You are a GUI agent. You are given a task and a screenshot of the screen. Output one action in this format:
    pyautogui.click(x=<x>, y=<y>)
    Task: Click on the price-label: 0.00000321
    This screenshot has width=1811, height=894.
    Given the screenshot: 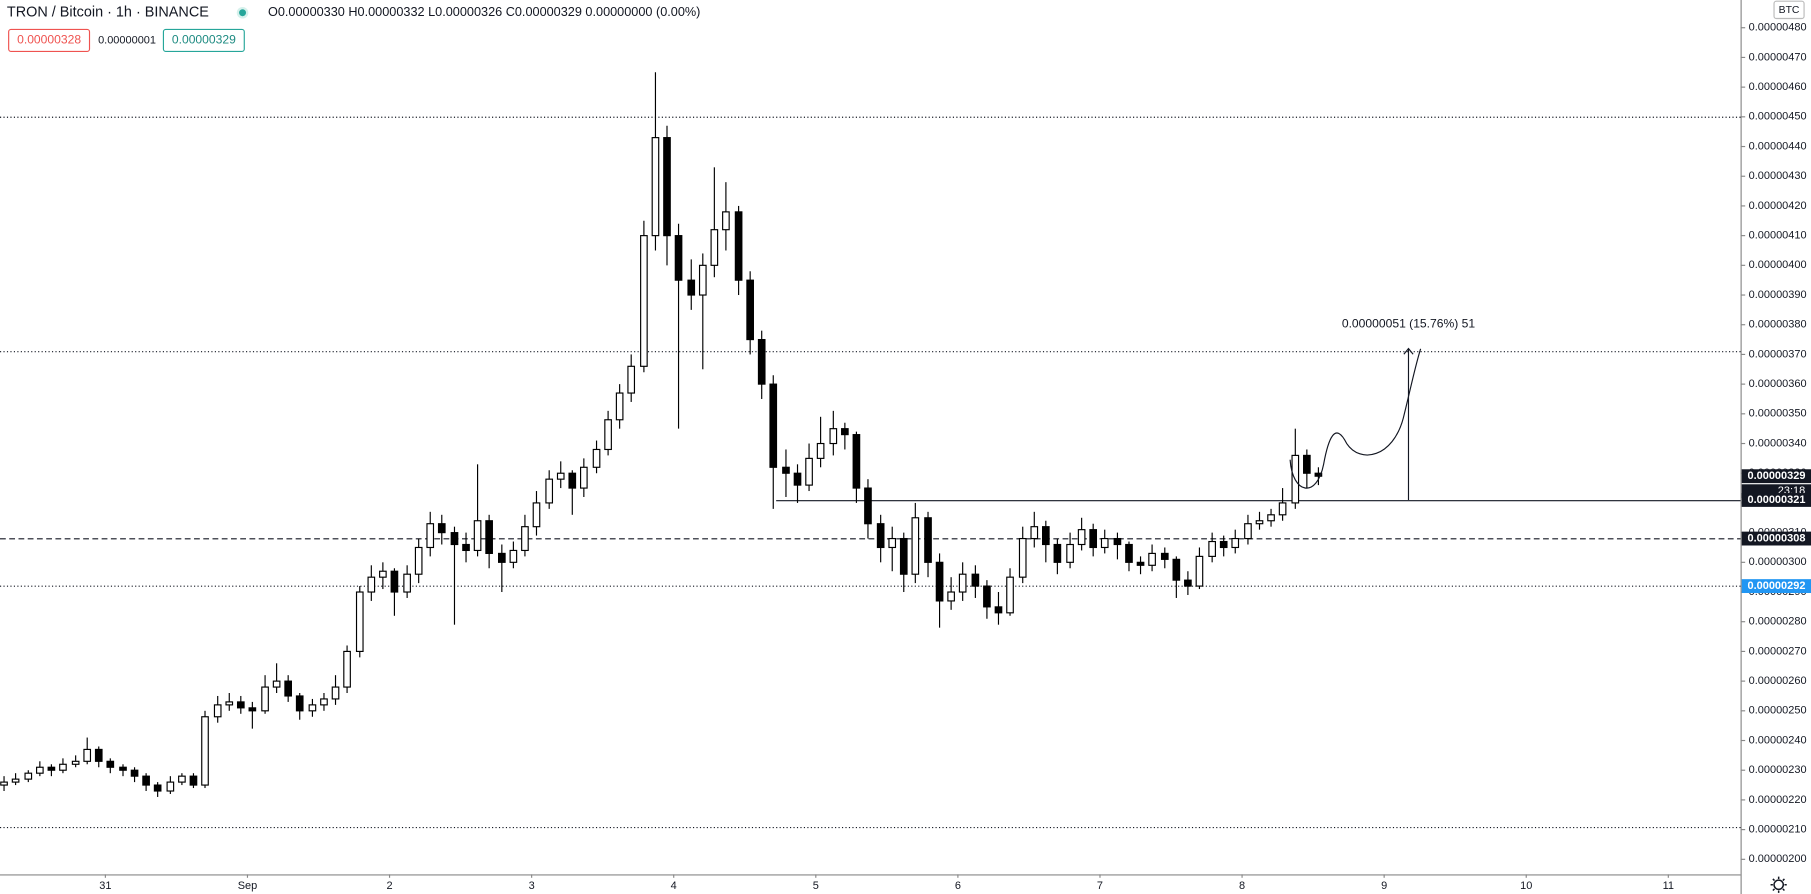 What is the action you would take?
    pyautogui.click(x=1776, y=500)
    